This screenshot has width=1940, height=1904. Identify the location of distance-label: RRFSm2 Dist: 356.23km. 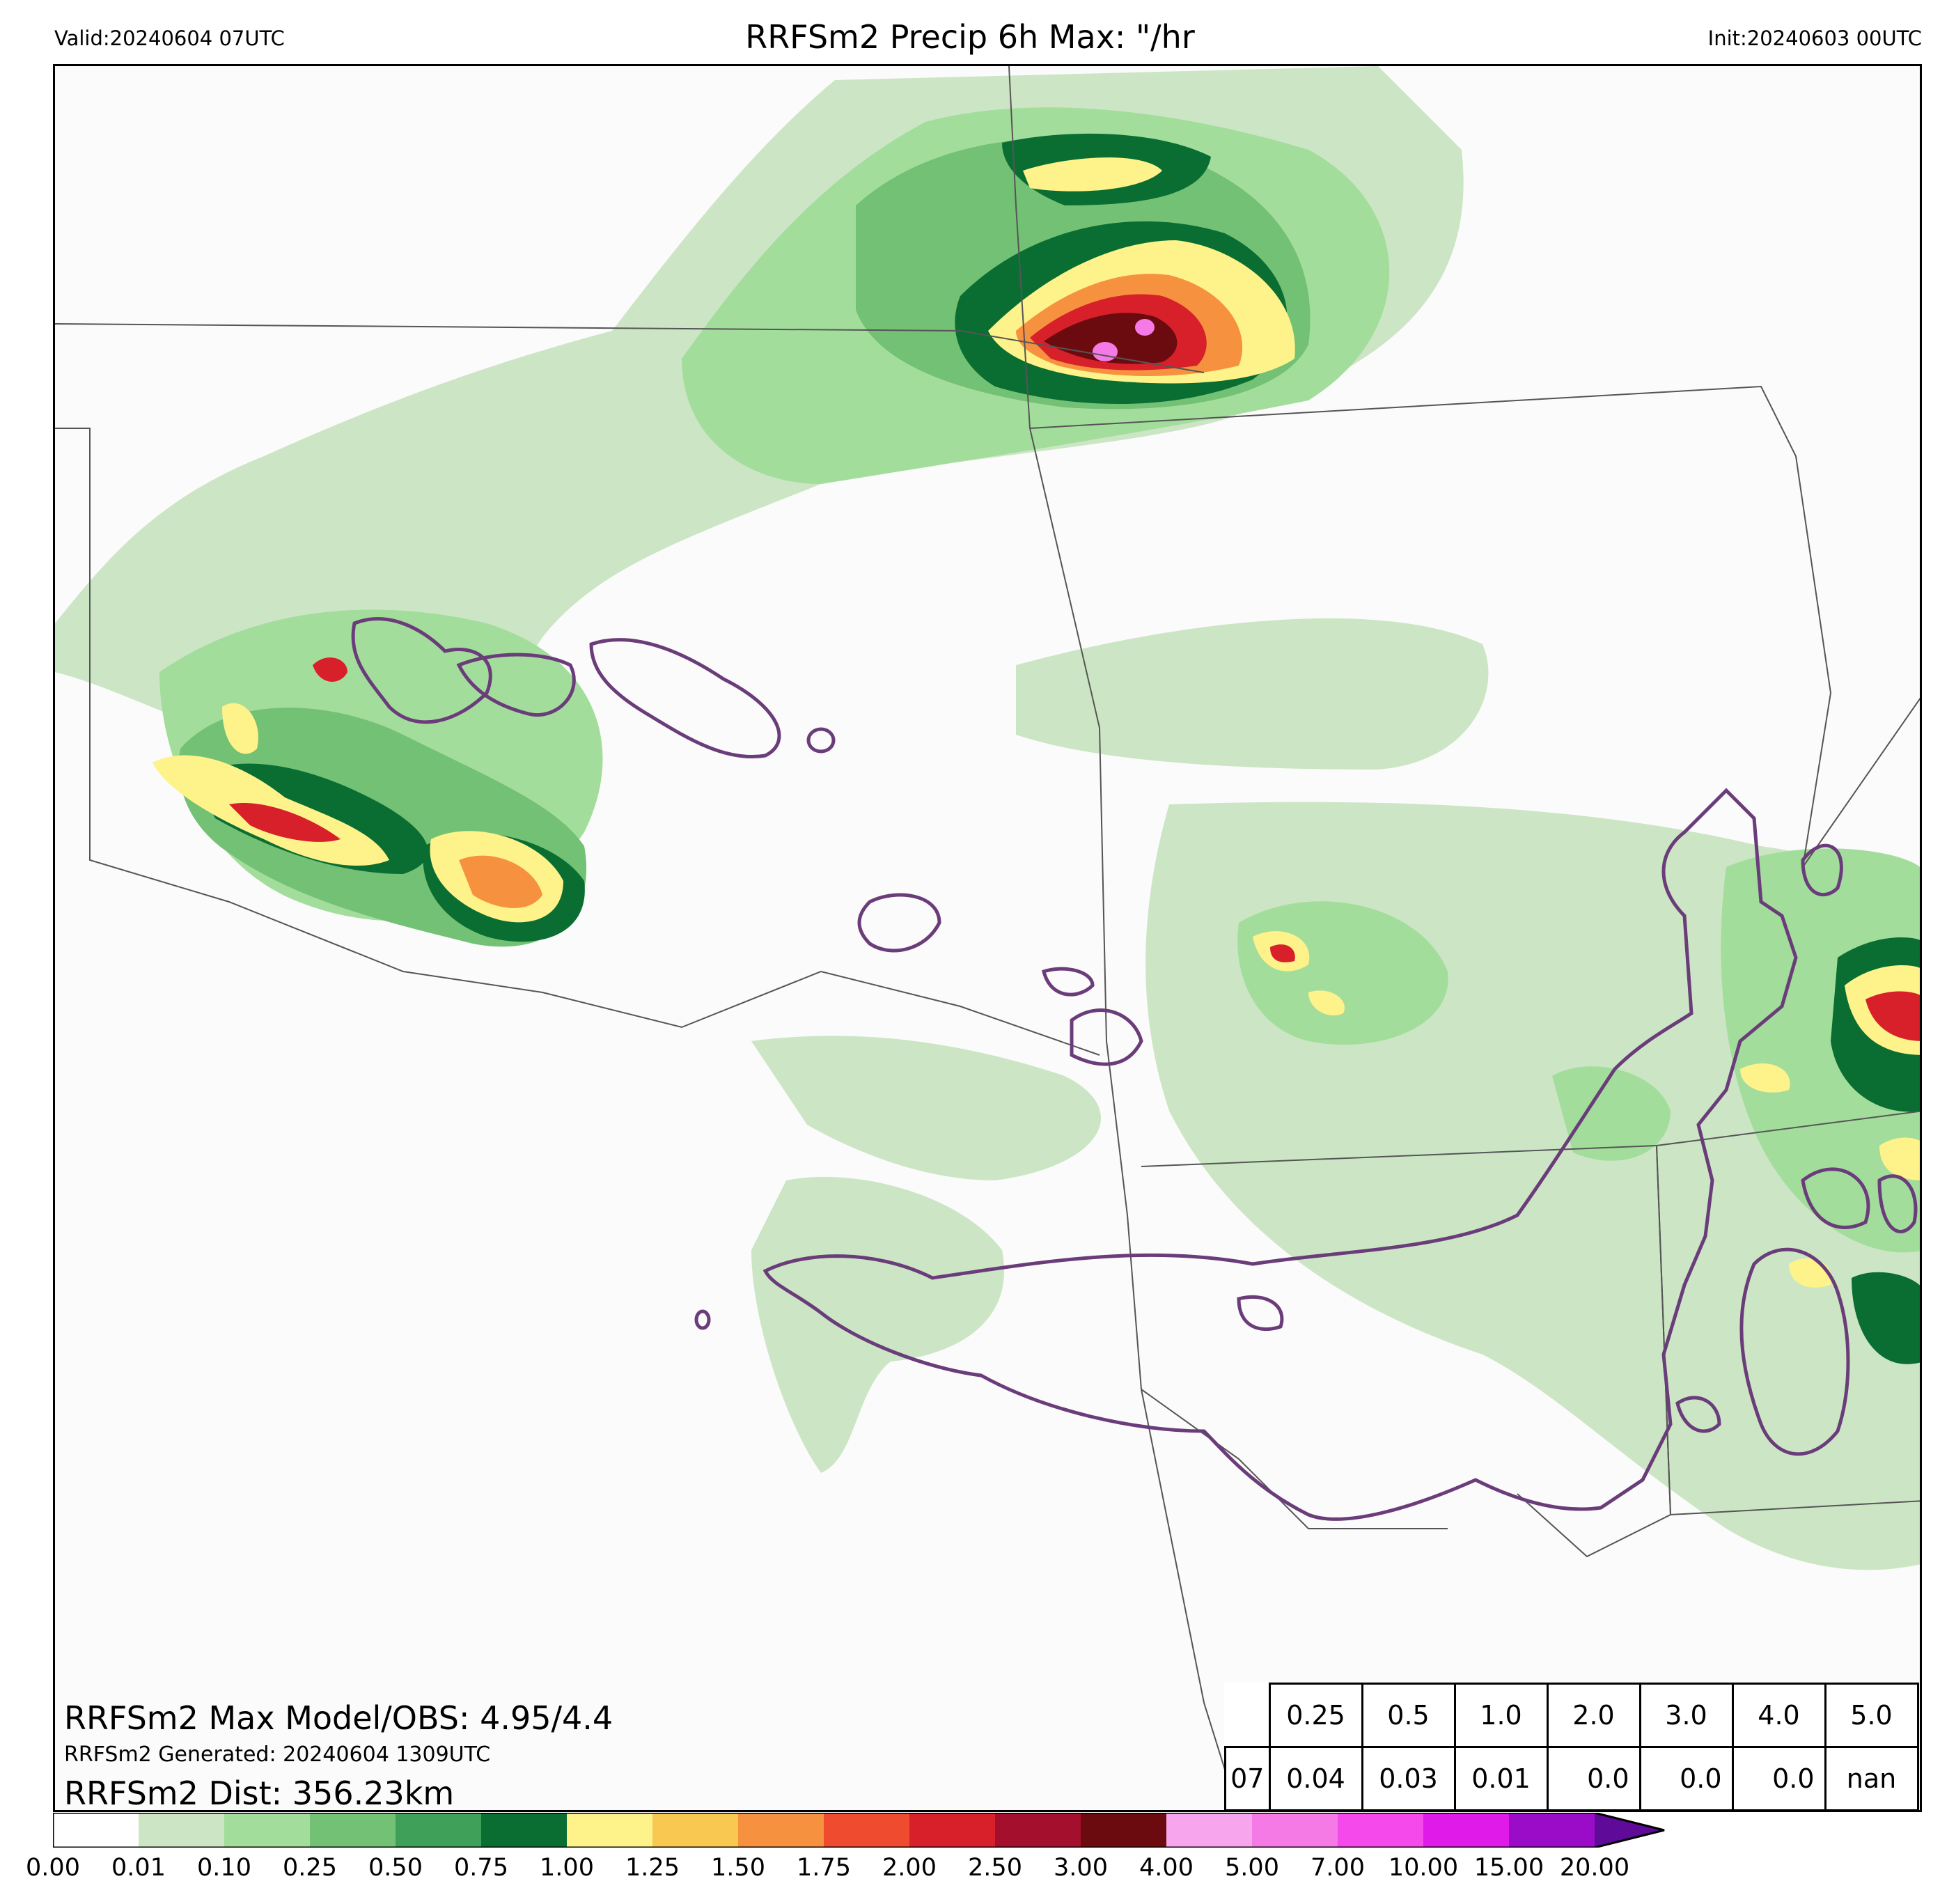
(259, 1793).